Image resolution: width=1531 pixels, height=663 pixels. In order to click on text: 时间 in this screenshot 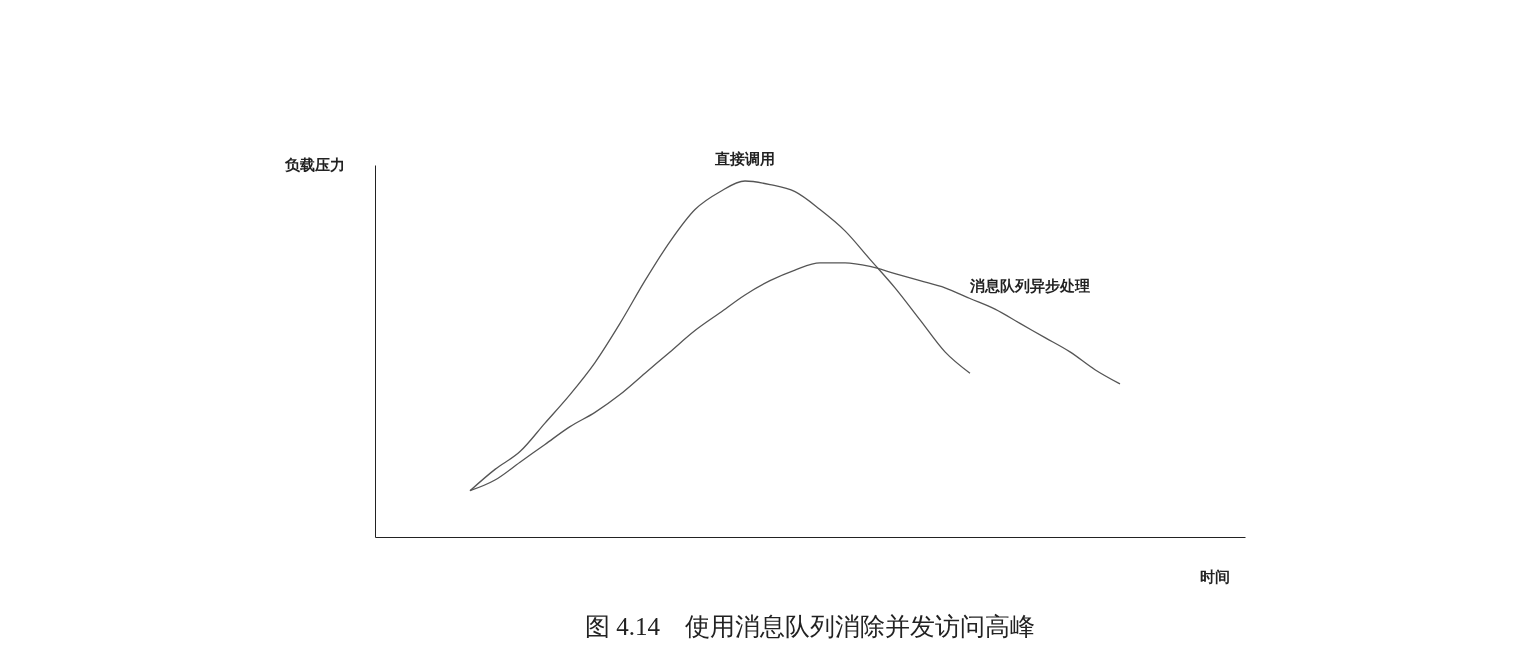, I will do `click(1215, 577)`.